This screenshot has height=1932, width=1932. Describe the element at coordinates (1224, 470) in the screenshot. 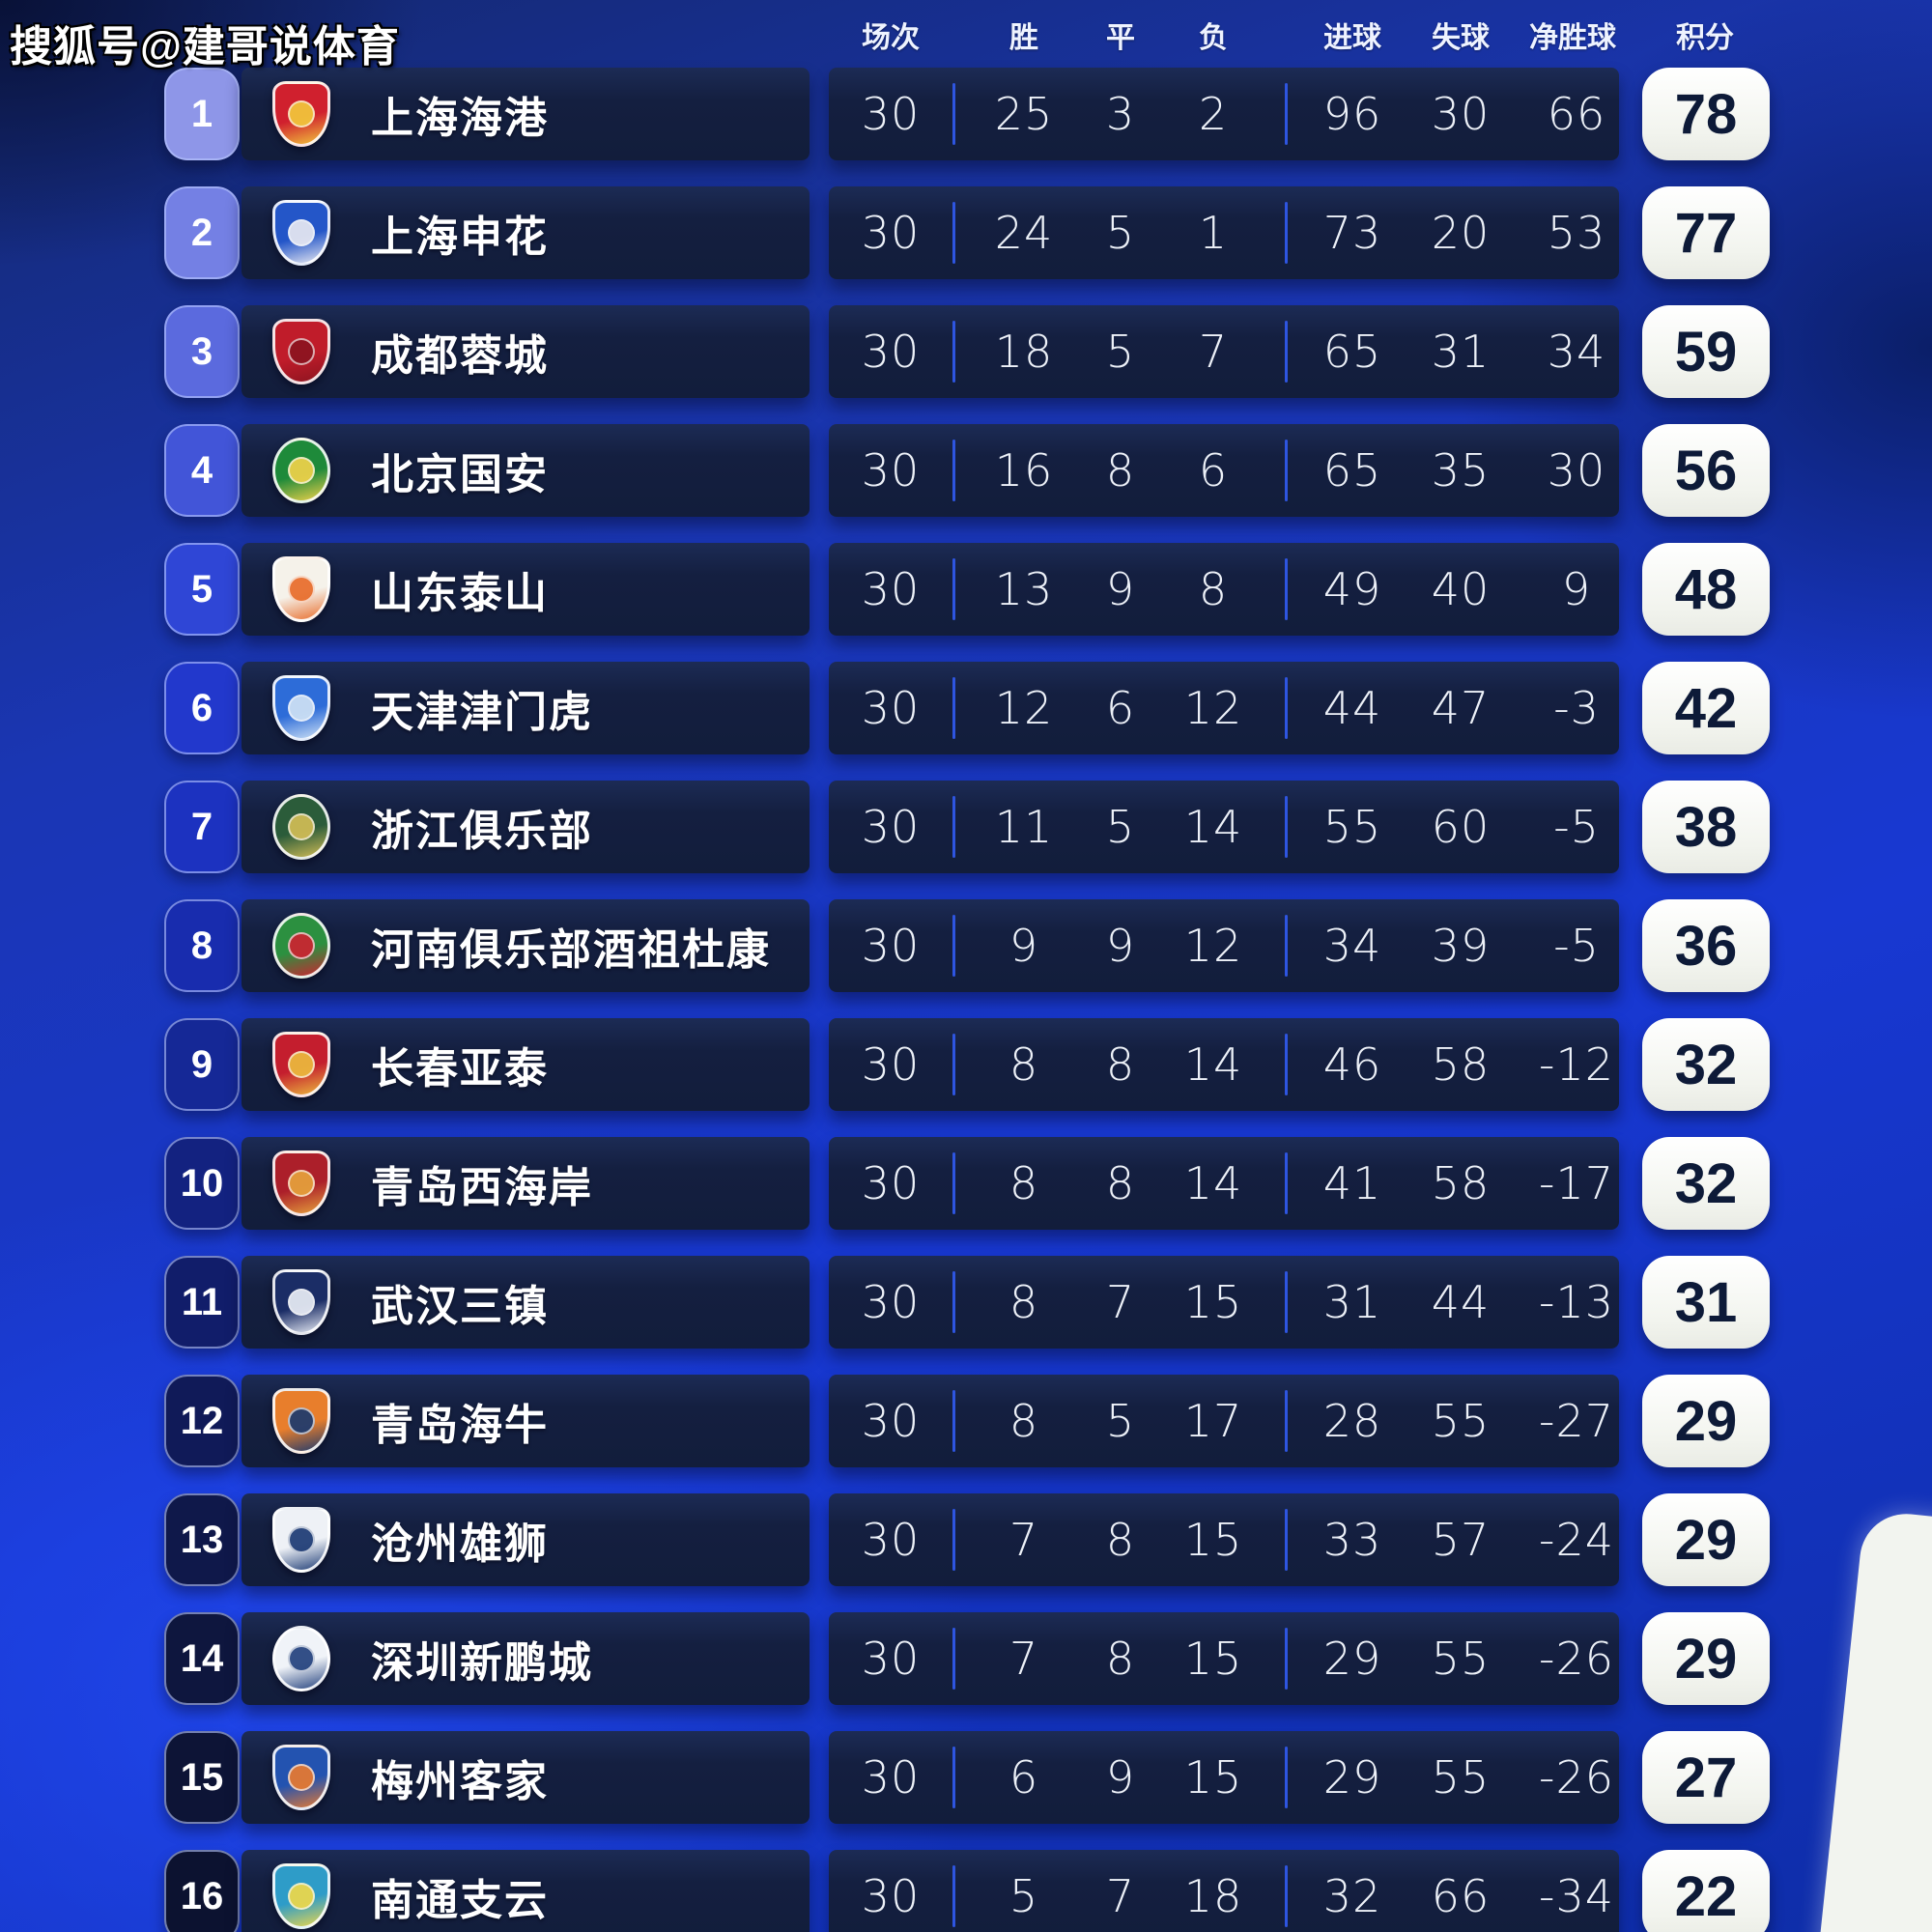

I see `stats-panel: 30 16 8 6 65 35 30` at that location.